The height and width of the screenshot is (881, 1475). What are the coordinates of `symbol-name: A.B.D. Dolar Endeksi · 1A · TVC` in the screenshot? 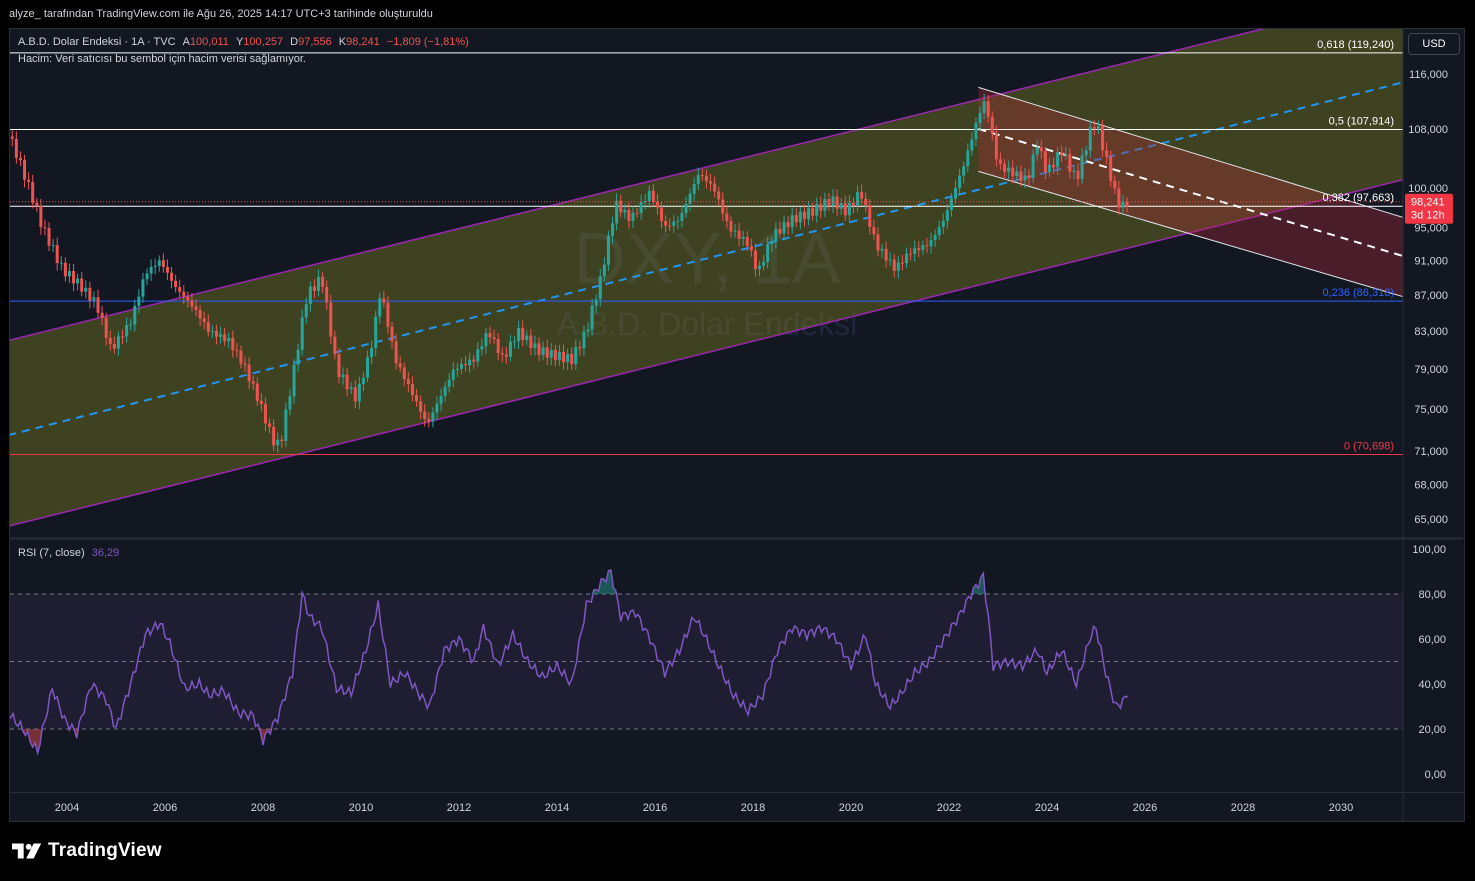 It's located at (97, 42).